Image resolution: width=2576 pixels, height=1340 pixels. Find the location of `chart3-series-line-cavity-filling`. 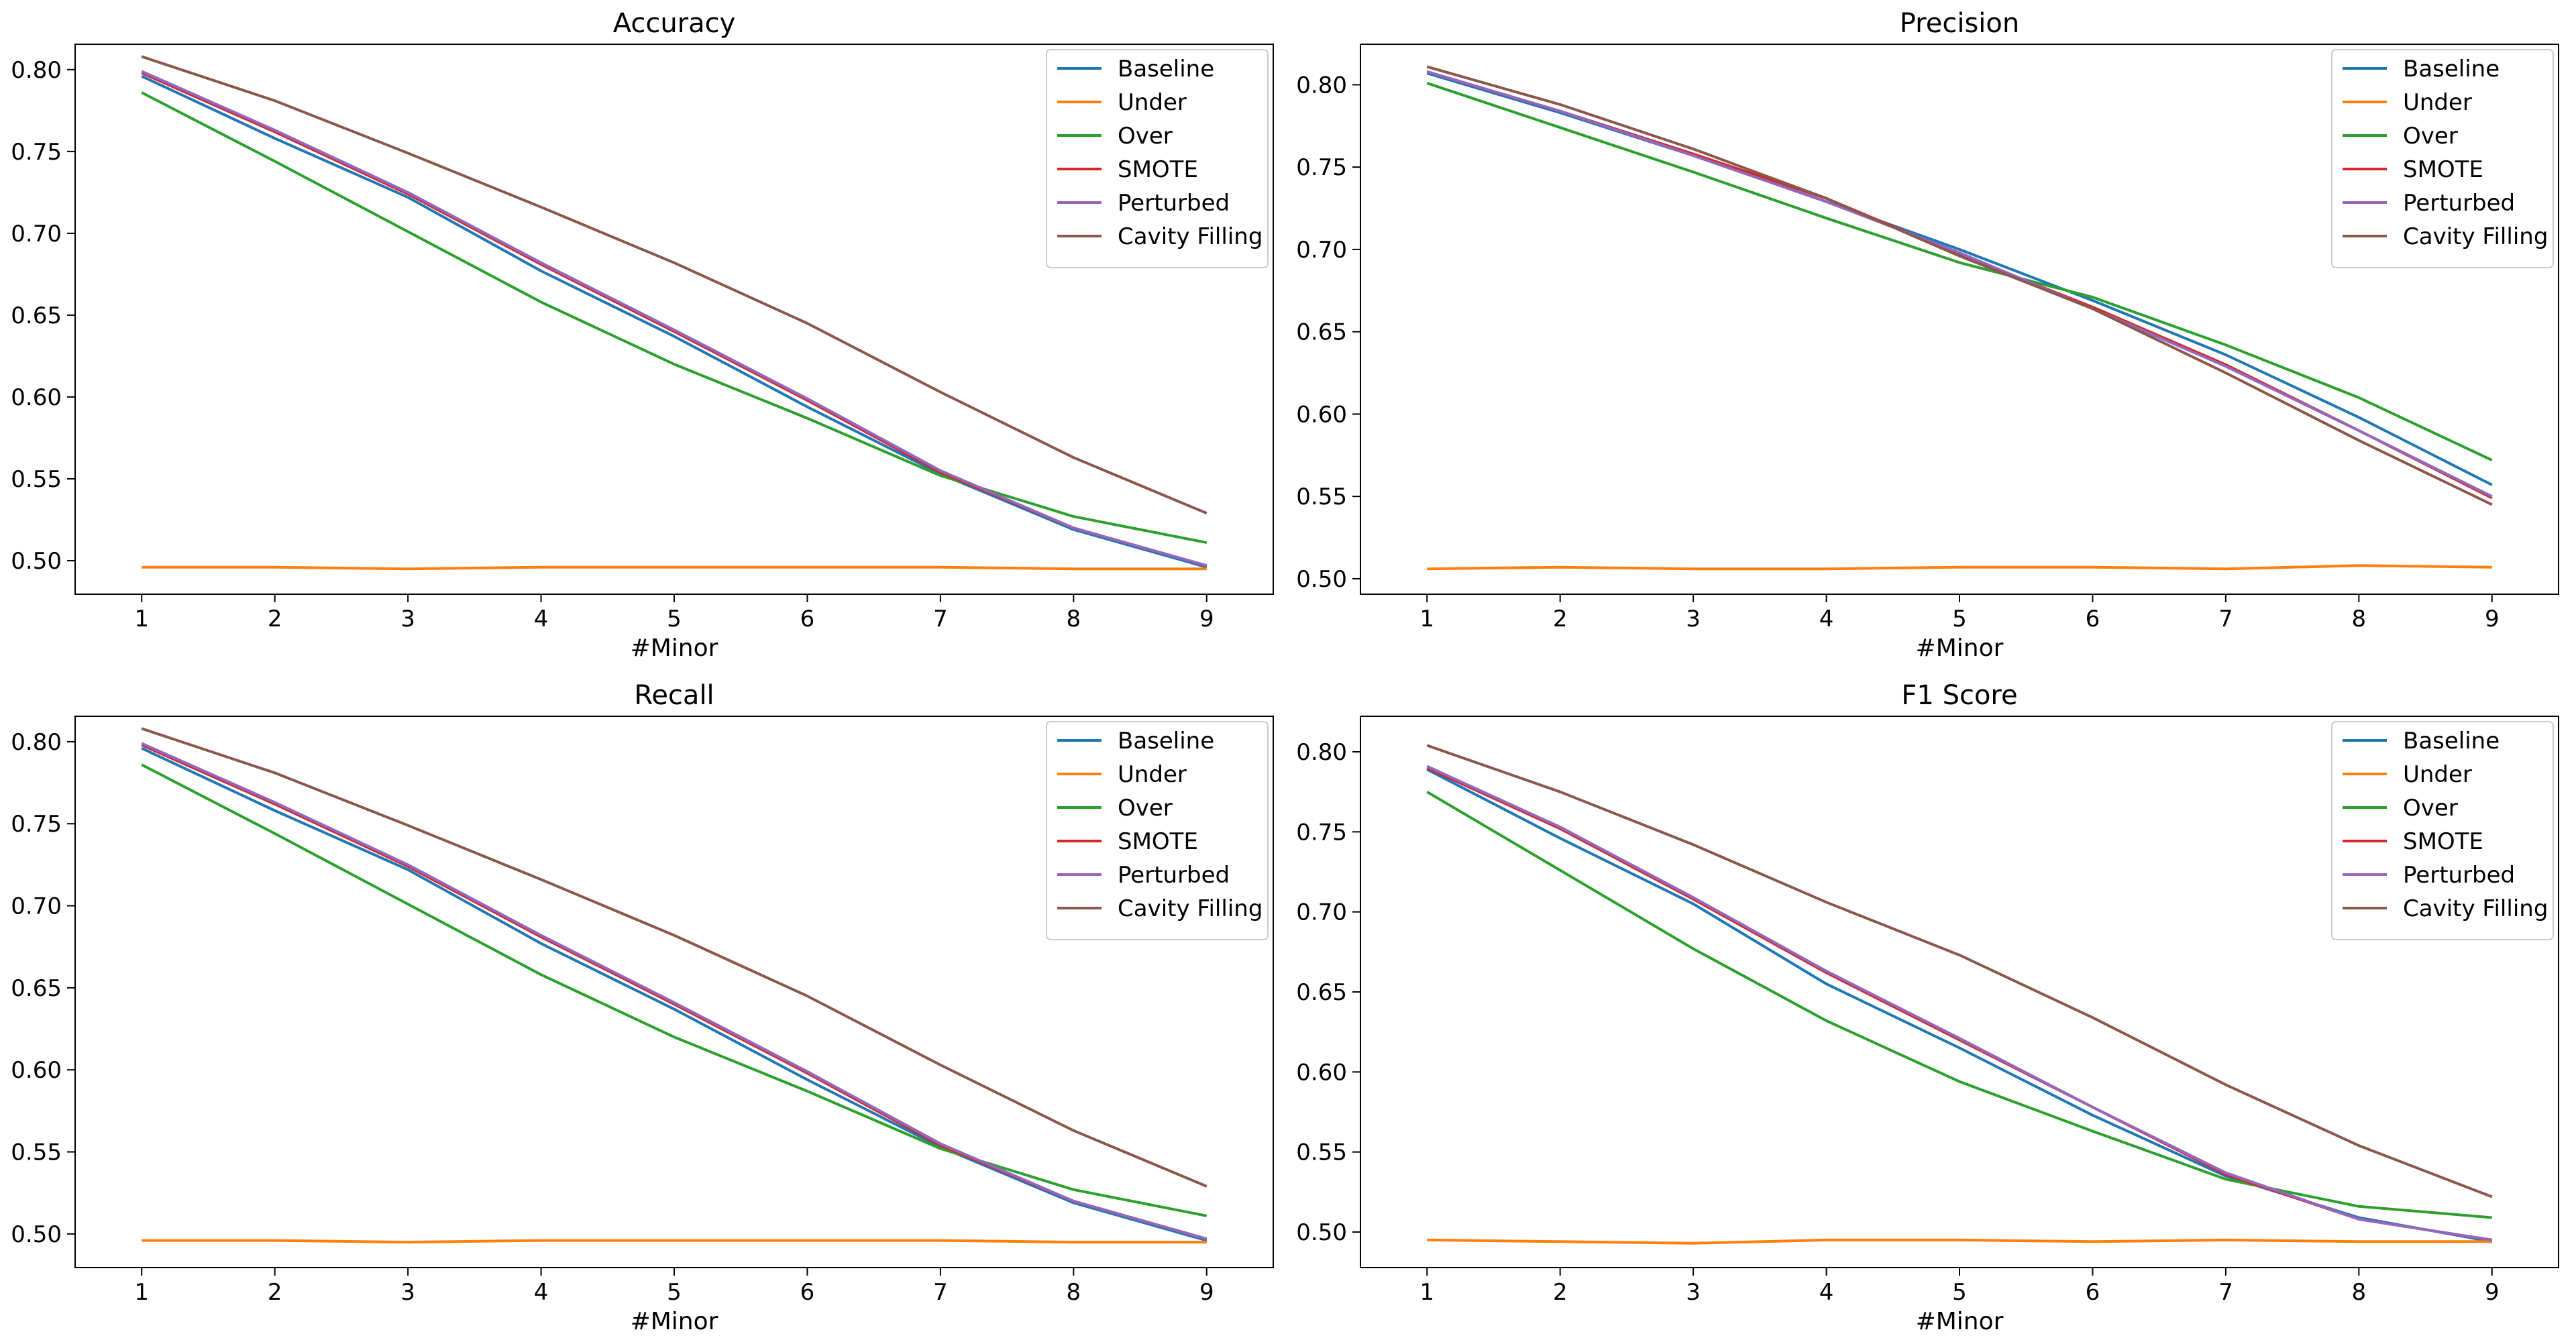

chart3-series-line-cavity-filling is located at coordinates (1959, 971).